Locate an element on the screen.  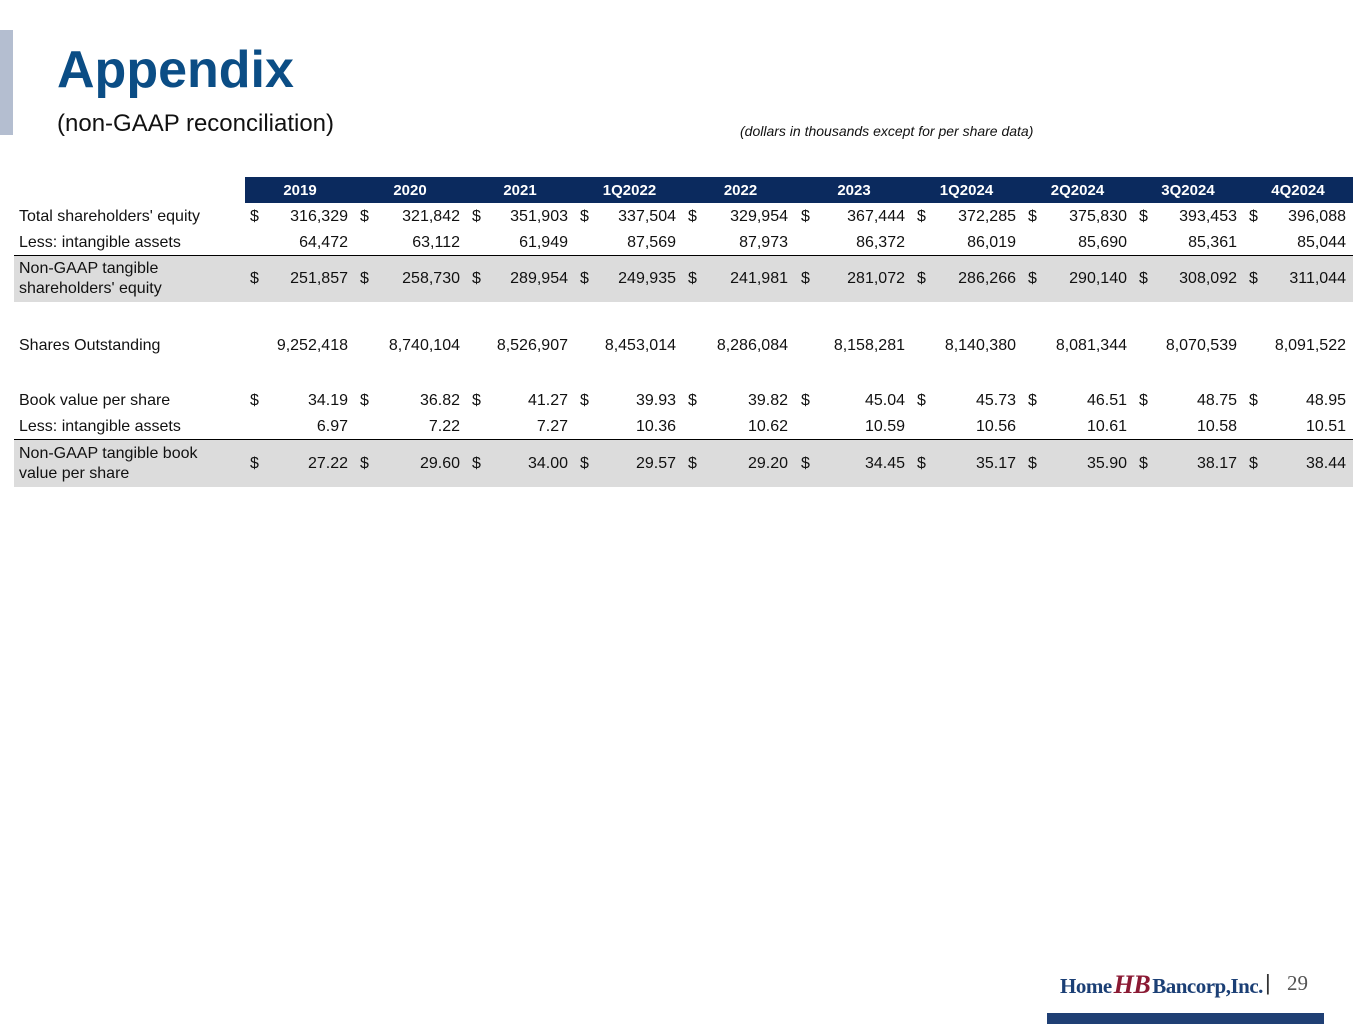
value: 45.04 is located at coordinates (884, 400).